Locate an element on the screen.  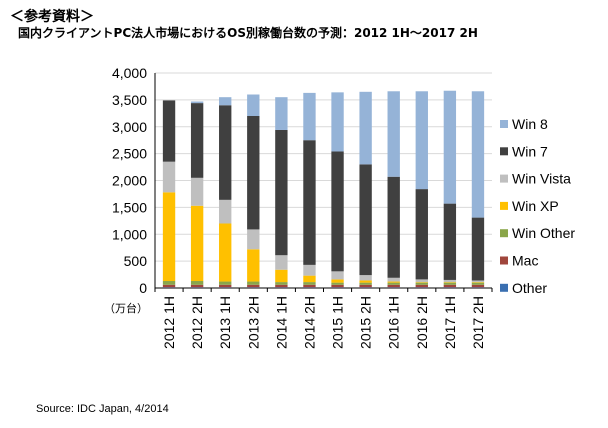
x-tick-label: 2015 2H is located at coordinates (366, 322).